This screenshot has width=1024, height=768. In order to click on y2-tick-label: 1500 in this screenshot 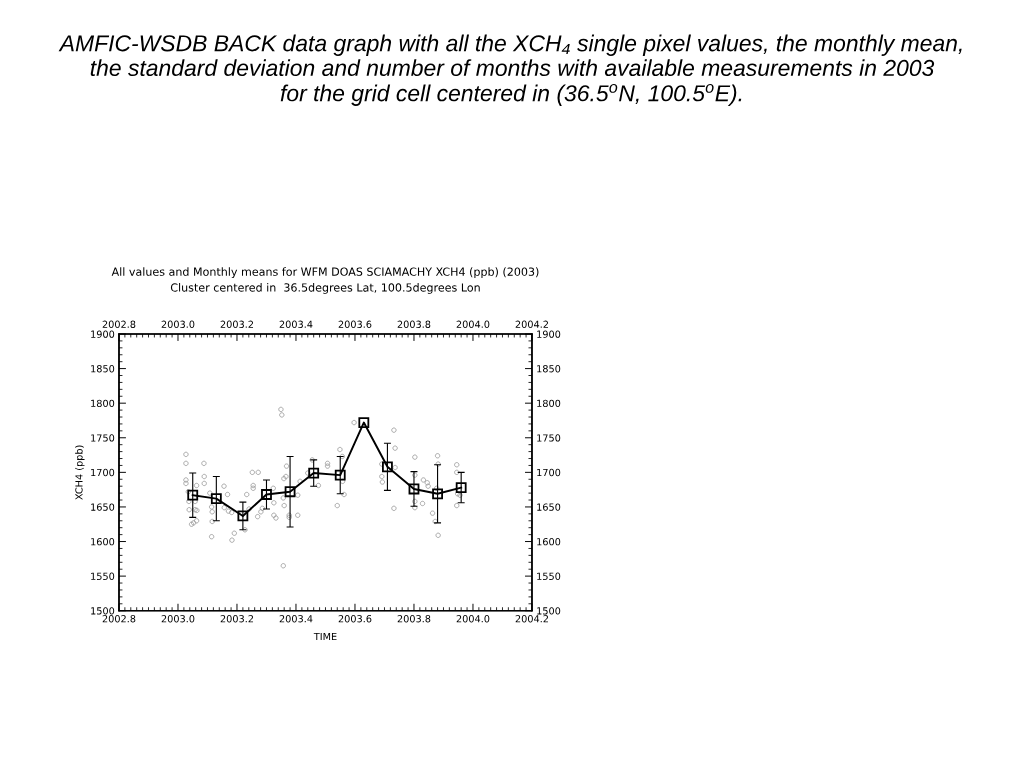, I will do `click(549, 611)`.